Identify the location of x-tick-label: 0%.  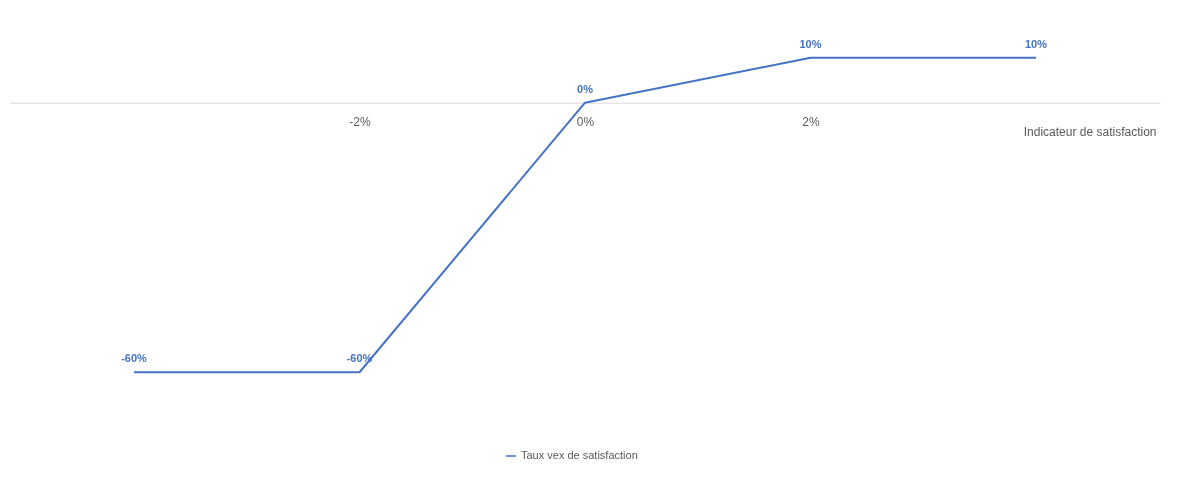
(585, 122).